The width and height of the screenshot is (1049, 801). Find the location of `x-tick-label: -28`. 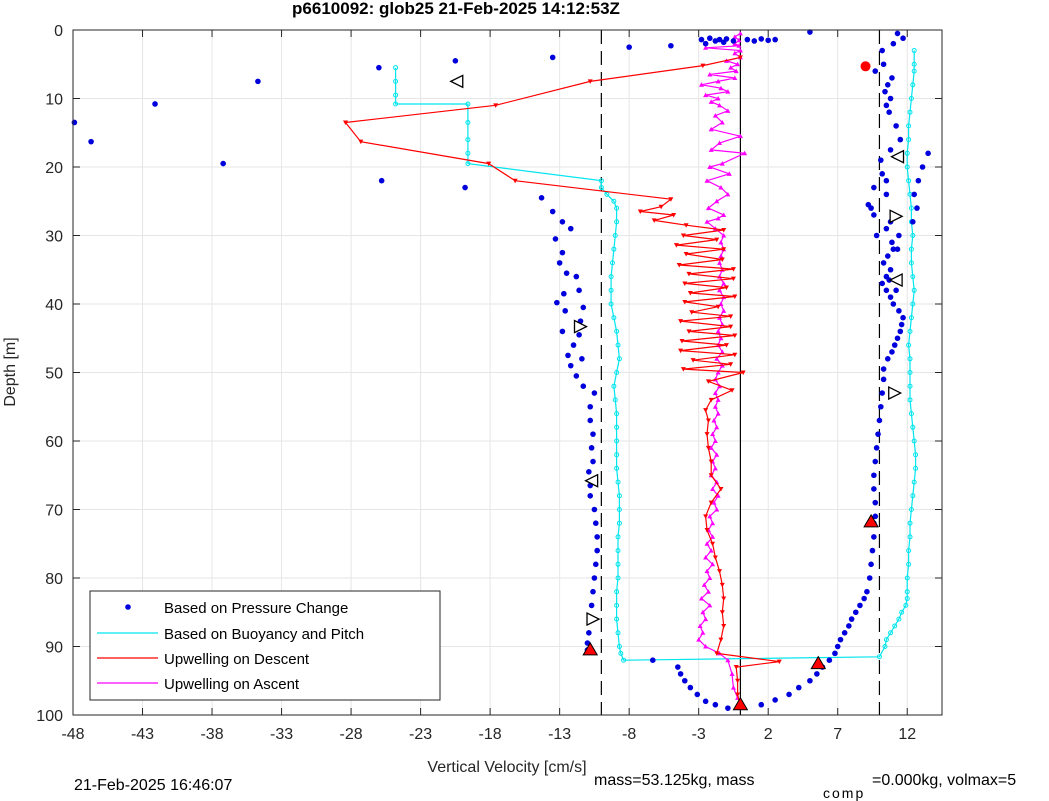

x-tick-label: -28 is located at coordinates (351, 734).